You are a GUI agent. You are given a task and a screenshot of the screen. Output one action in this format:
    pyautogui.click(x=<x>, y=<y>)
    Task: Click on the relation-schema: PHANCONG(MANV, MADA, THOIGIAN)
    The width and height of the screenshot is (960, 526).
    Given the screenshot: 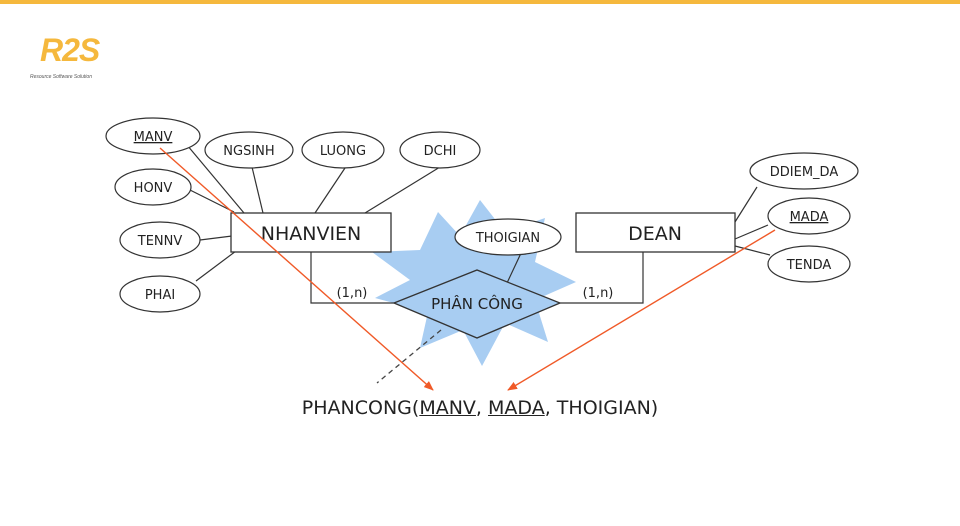 What is the action you would take?
    pyautogui.click(x=480, y=408)
    